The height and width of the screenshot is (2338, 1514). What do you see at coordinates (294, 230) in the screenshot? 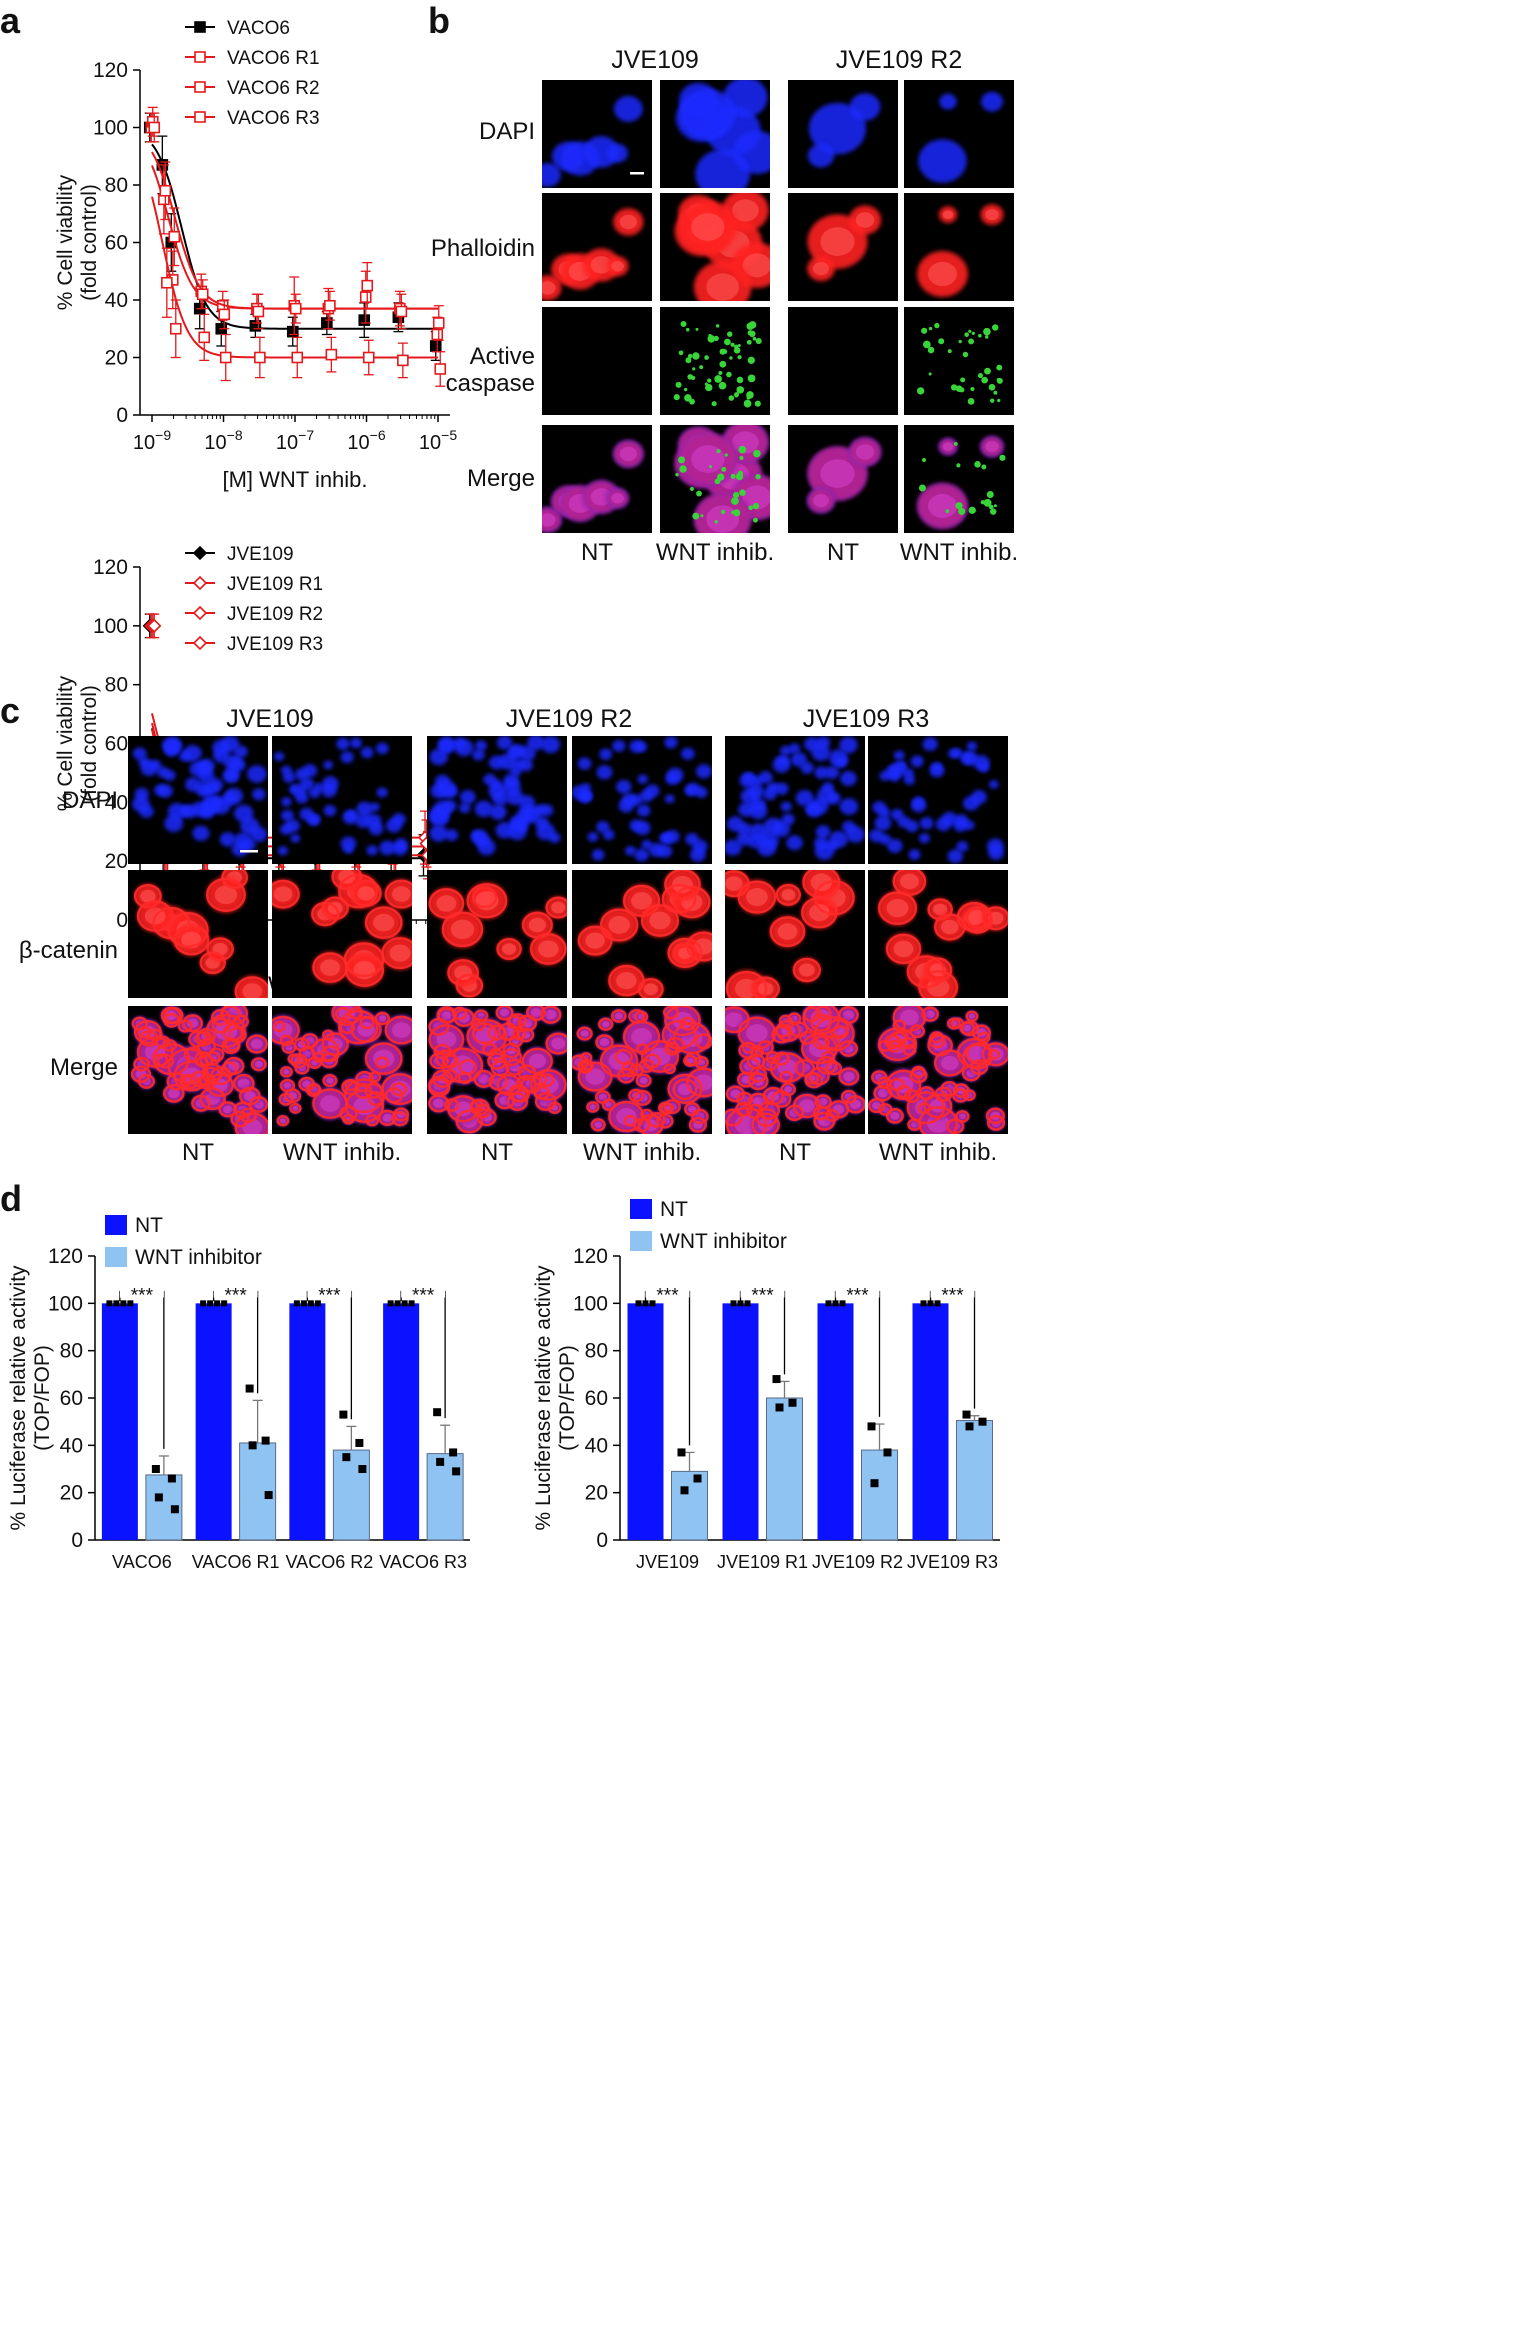
I see `fit-curve` at bounding box center [294, 230].